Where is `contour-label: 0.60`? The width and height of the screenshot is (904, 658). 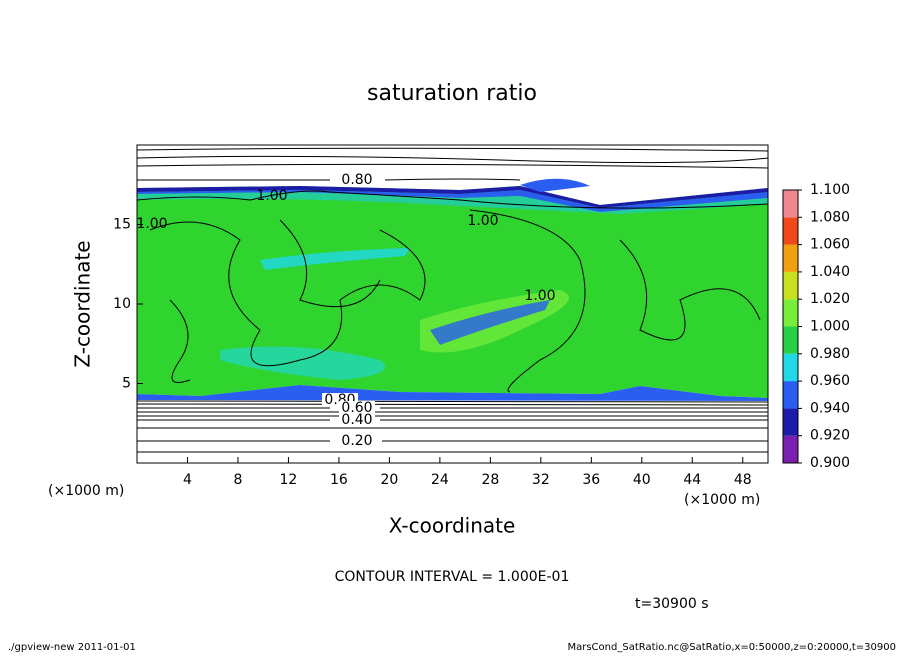 contour-label: 0.60 is located at coordinates (356, 408).